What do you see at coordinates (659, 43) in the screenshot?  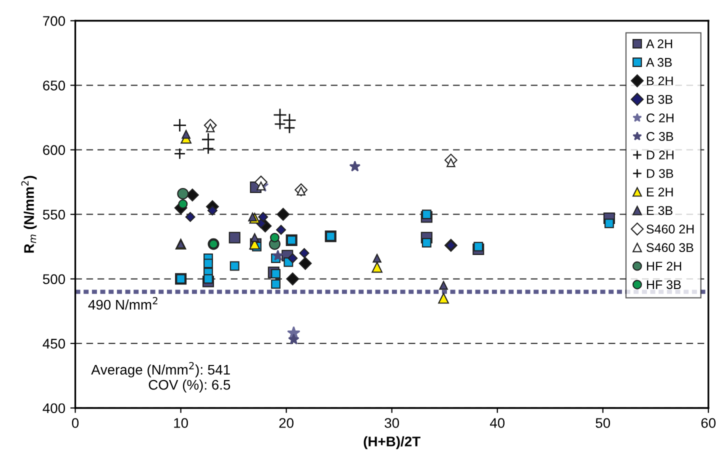 I see `legend-label: A 2H` at bounding box center [659, 43].